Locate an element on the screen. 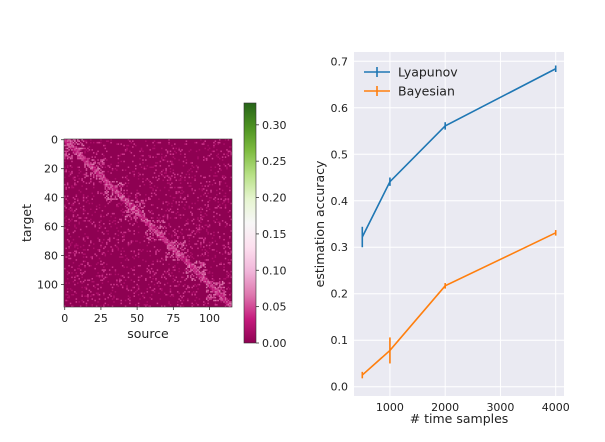 The width and height of the screenshot is (605, 442). colorbar-tick-label: 0.10 is located at coordinates (274, 270).